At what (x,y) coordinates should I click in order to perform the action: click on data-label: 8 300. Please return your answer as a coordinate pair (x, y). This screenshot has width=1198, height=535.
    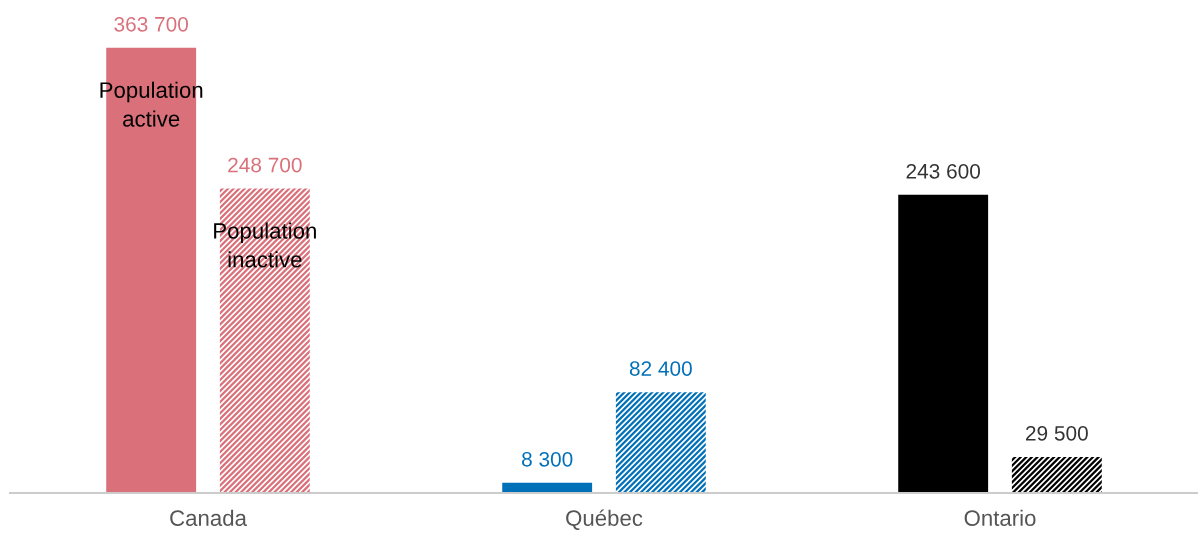
    Looking at the image, I should click on (547, 459).